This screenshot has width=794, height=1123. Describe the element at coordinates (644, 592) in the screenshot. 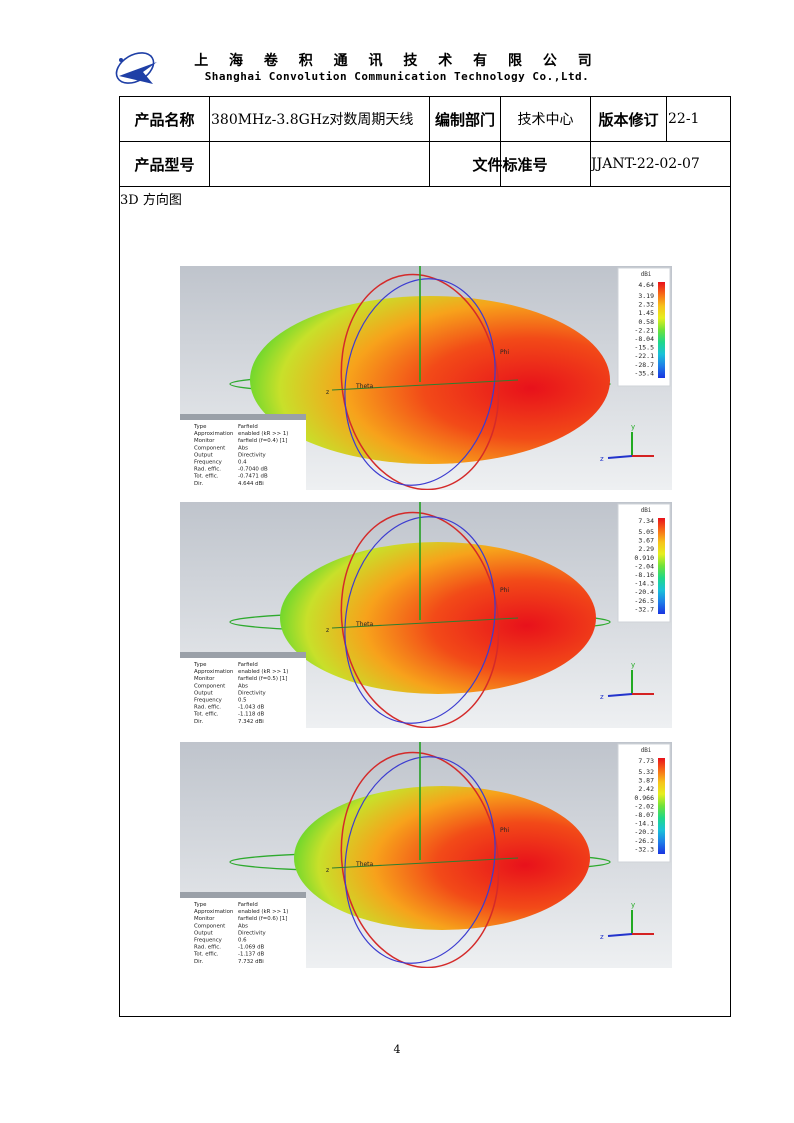

I see `legend-tick-label: -20.4` at that location.